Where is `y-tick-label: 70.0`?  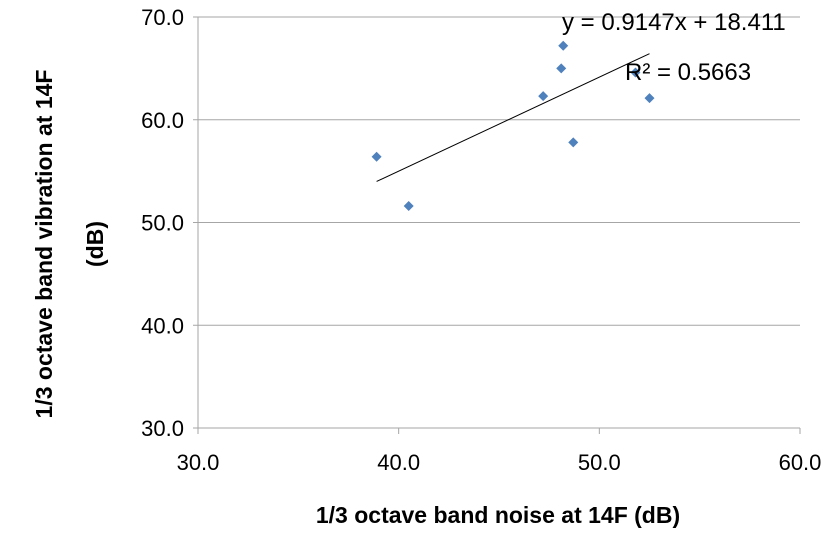 y-tick-label: 70.0 is located at coordinates (162, 17).